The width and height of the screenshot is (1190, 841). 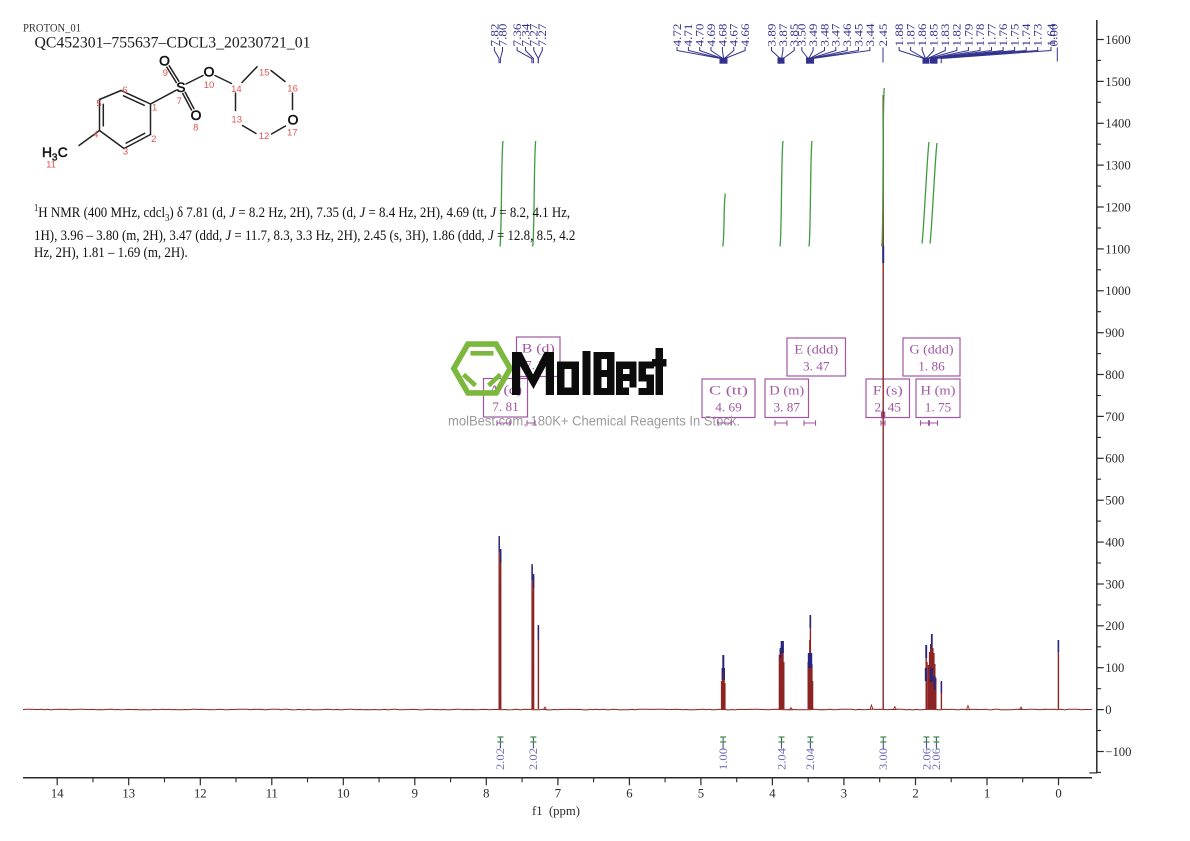 I want to click on svg-text: 3.48, so click(x=824, y=34).